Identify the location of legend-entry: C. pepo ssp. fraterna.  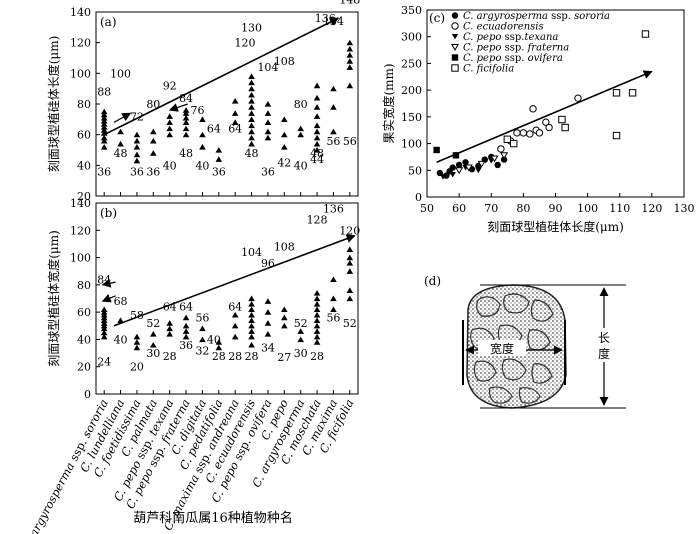
(516, 48).